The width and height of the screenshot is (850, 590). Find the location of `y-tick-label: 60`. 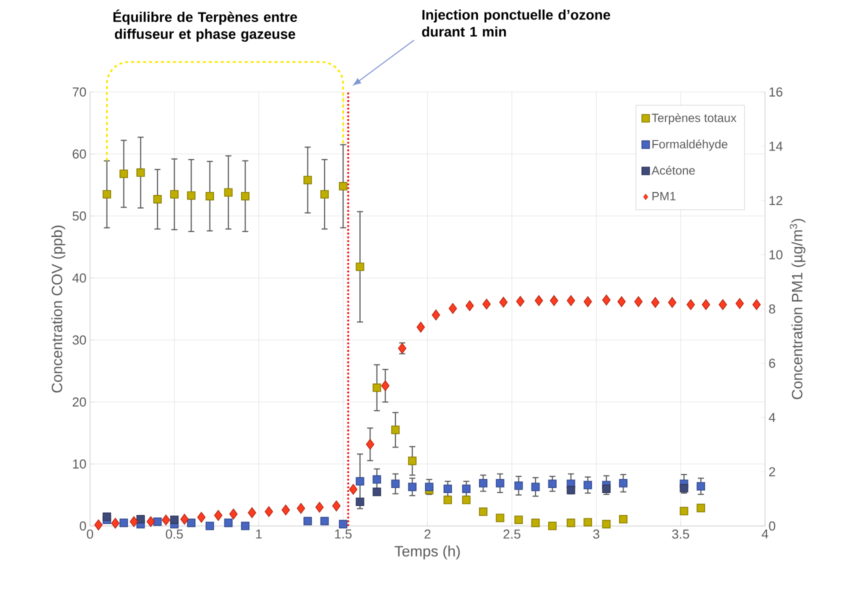

y-tick-label: 60 is located at coordinates (79, 154).